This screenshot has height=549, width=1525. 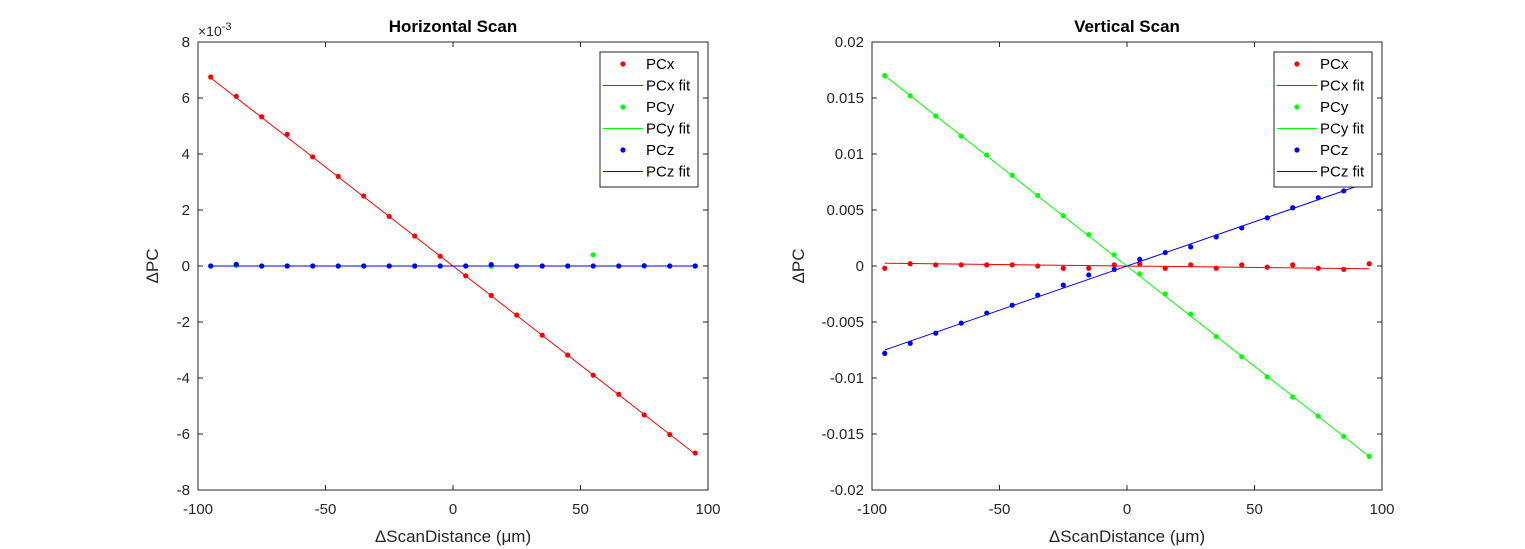 What do you see at coordinates (847, 490) in the screenshot?
I see `y-tick-label: -0.02` at bounding box center [847, 490].